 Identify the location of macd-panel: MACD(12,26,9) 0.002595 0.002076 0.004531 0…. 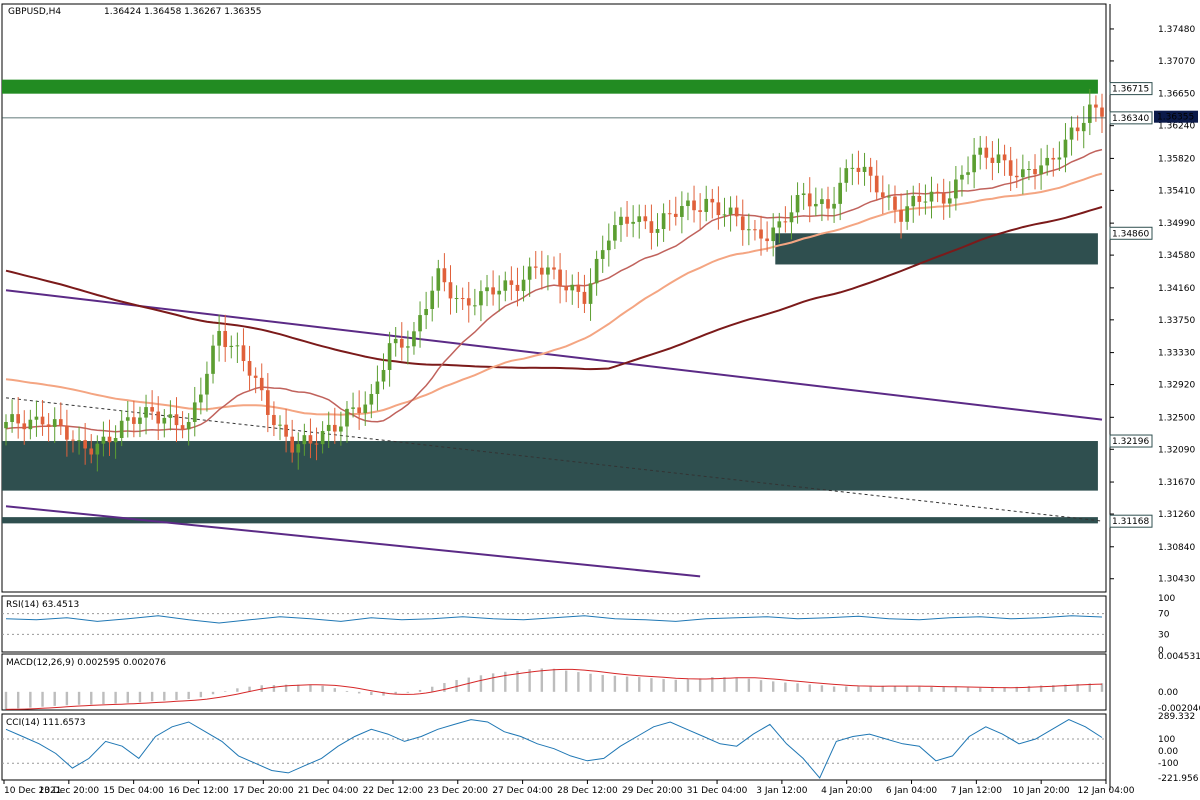
(600, 683).